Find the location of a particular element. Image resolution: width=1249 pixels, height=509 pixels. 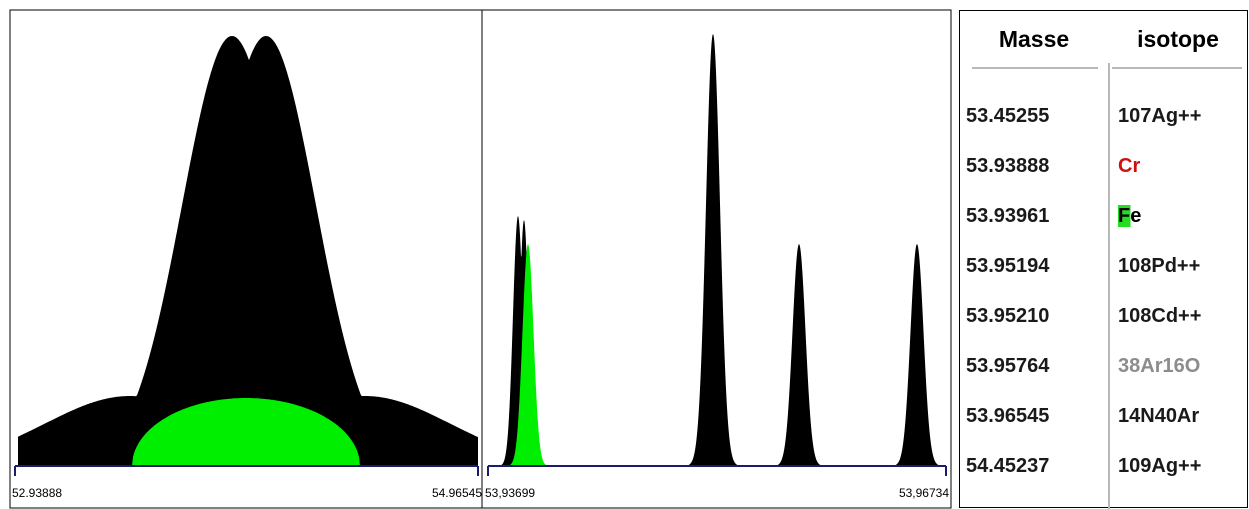

masse-value: 53.95194 is located at coordinates (1008, 266).